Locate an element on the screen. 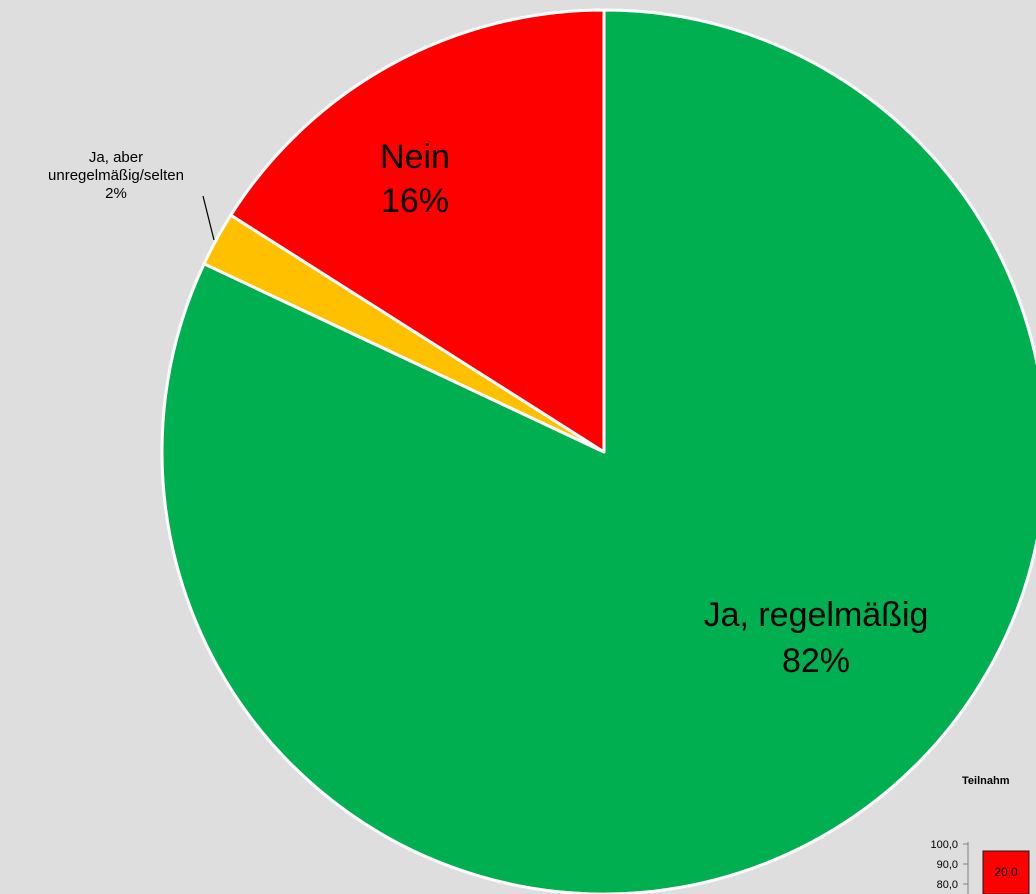 Image resolution: width=1036 pixels, height=894 pixels. data-label: Ja, aber is located at coordinates (116, 157).